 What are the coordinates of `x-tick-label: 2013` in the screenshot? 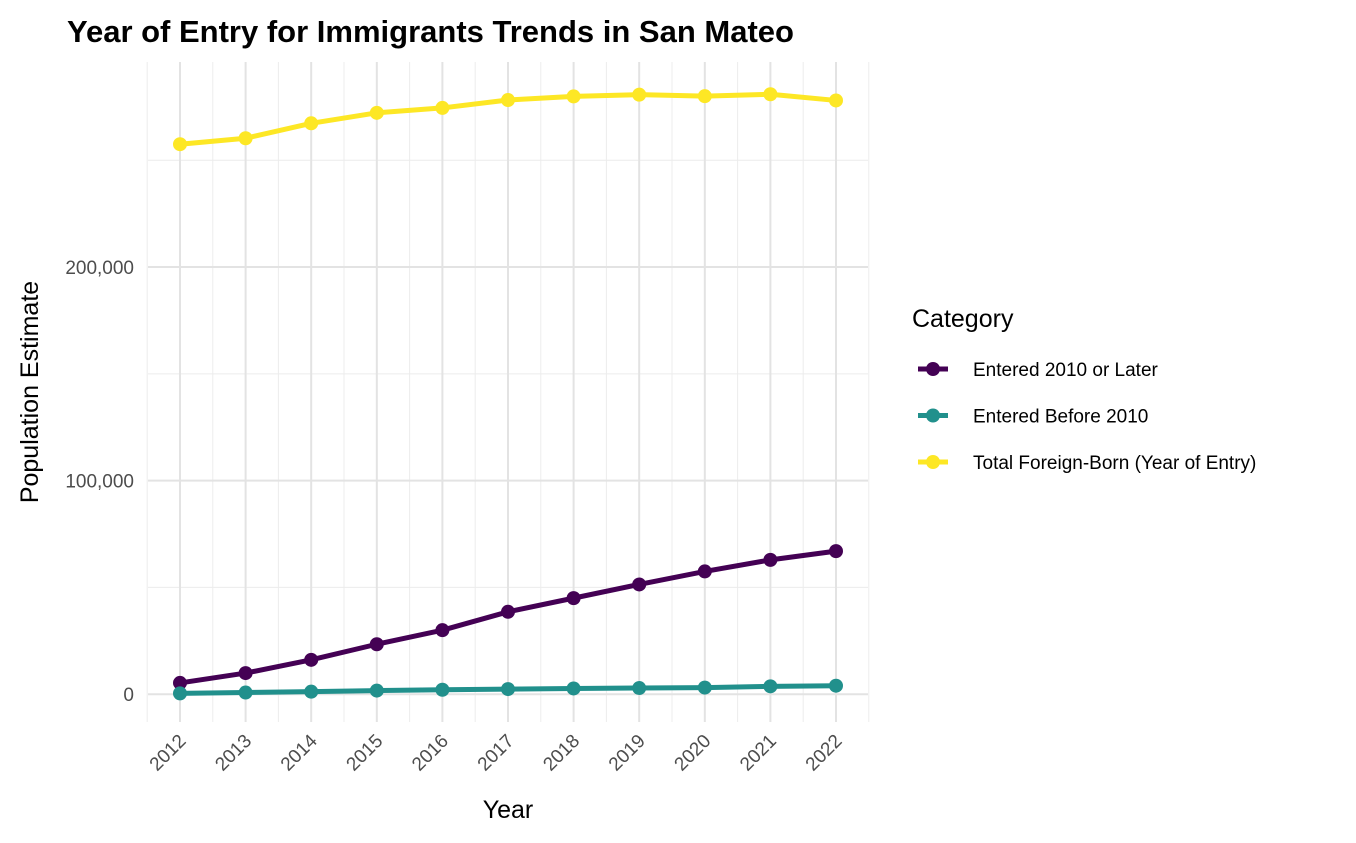 It's located at (233, 753).